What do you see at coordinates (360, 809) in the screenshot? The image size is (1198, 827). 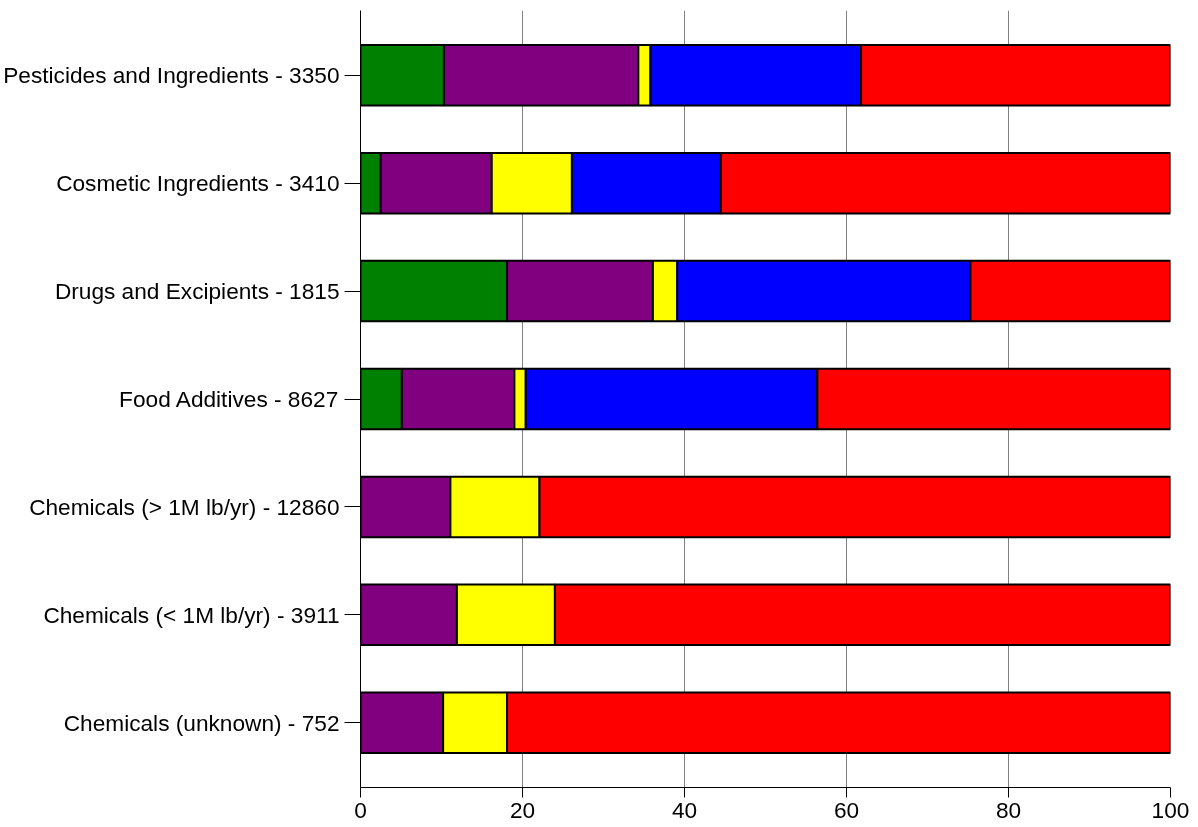 I see `x-tick-label: 0` at bounding box center [360, 809].